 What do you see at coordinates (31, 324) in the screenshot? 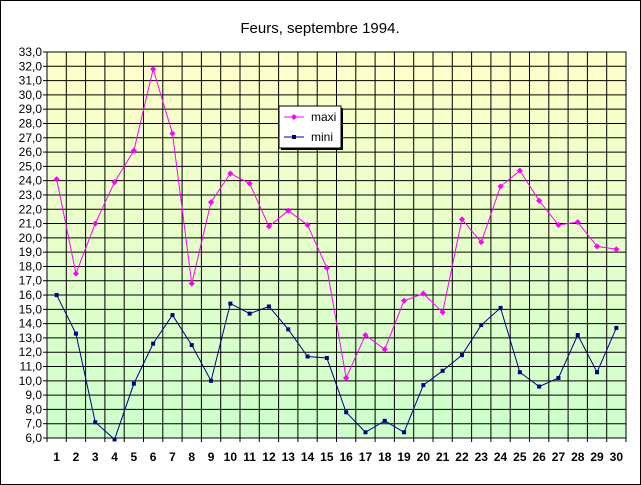
I see `y-tick-label: 14,0` at bounding box center [31, 324].